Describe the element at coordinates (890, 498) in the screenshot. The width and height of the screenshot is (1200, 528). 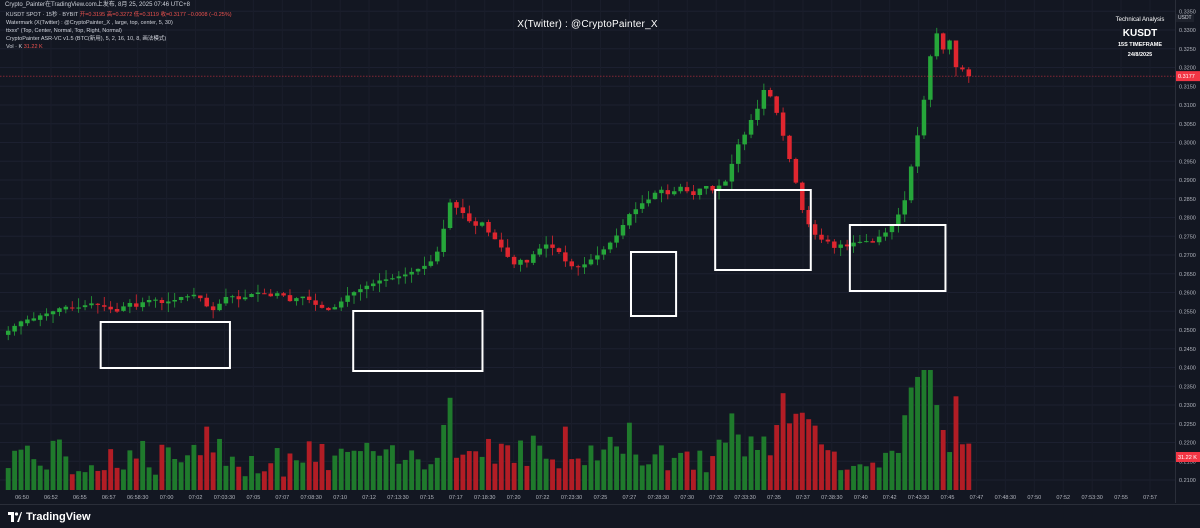
I see `time-tick-label: 07:42` at that location.